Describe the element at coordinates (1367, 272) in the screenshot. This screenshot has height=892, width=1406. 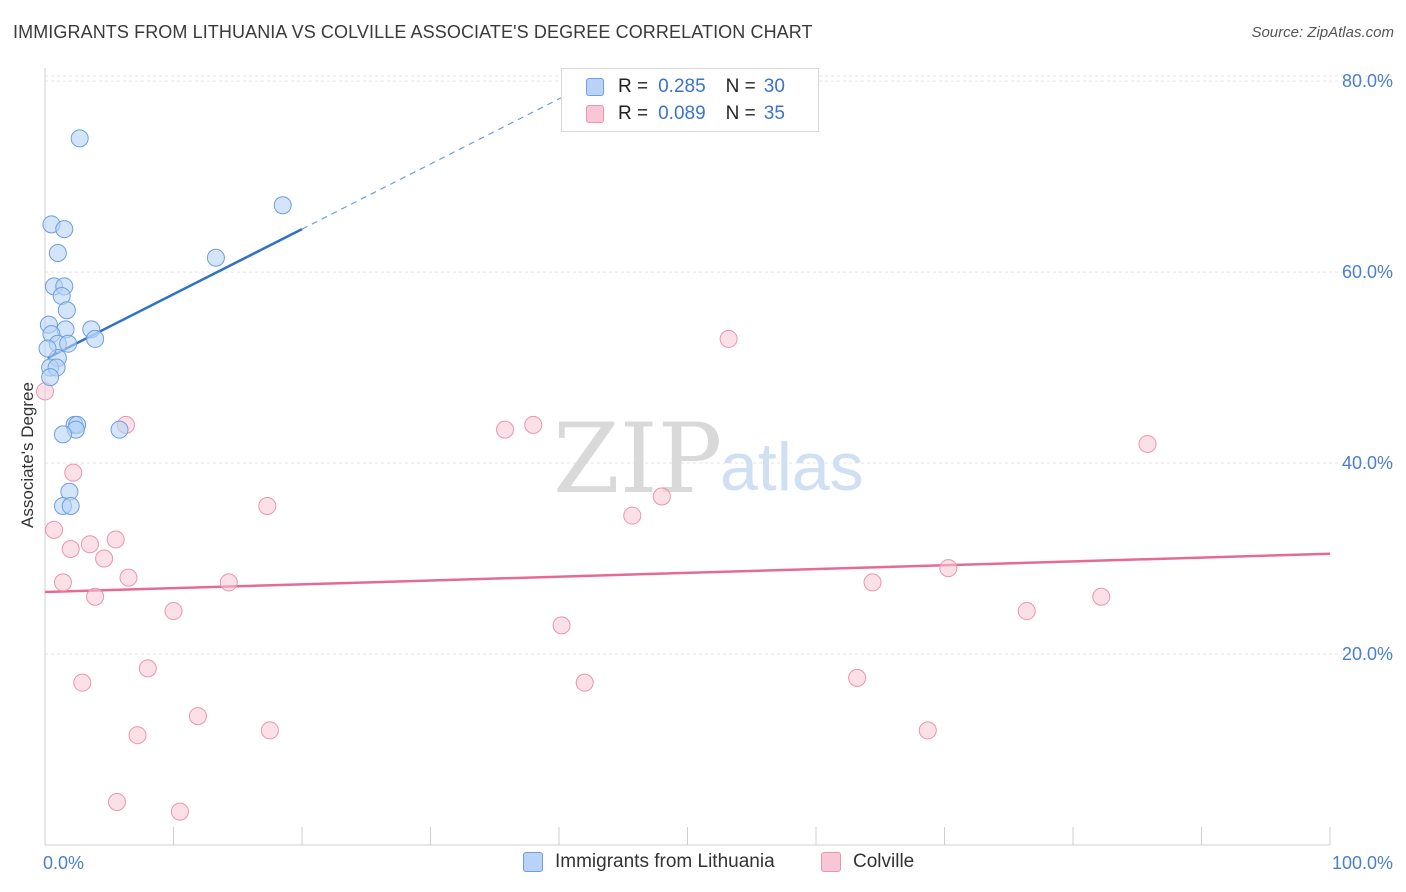
I see `y-tick-label: 60.0%` at that location.